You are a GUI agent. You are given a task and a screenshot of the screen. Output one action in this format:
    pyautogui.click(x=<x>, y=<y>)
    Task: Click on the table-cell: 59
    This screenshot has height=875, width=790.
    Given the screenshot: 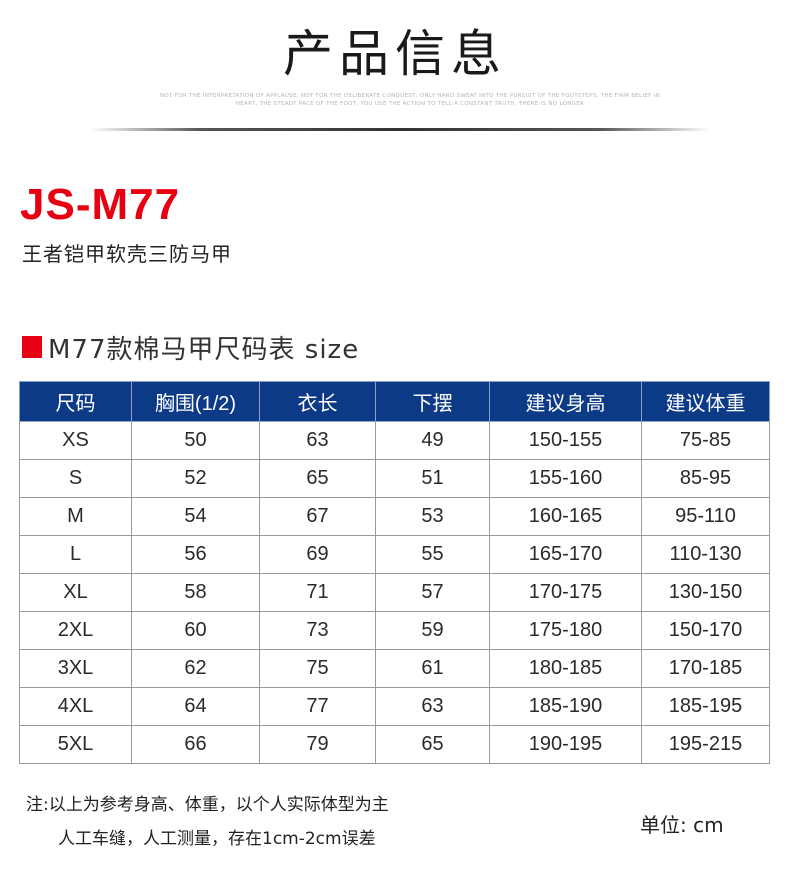 What is the action you would take?
    pyautogui.click(x=432, y=630)
    